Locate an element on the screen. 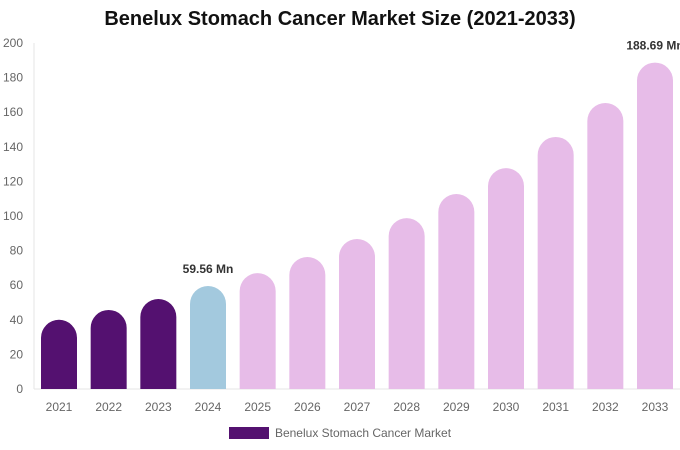 The image size is (680, 450). x-tick-label: 2025 is located at coordinates (257, 407).